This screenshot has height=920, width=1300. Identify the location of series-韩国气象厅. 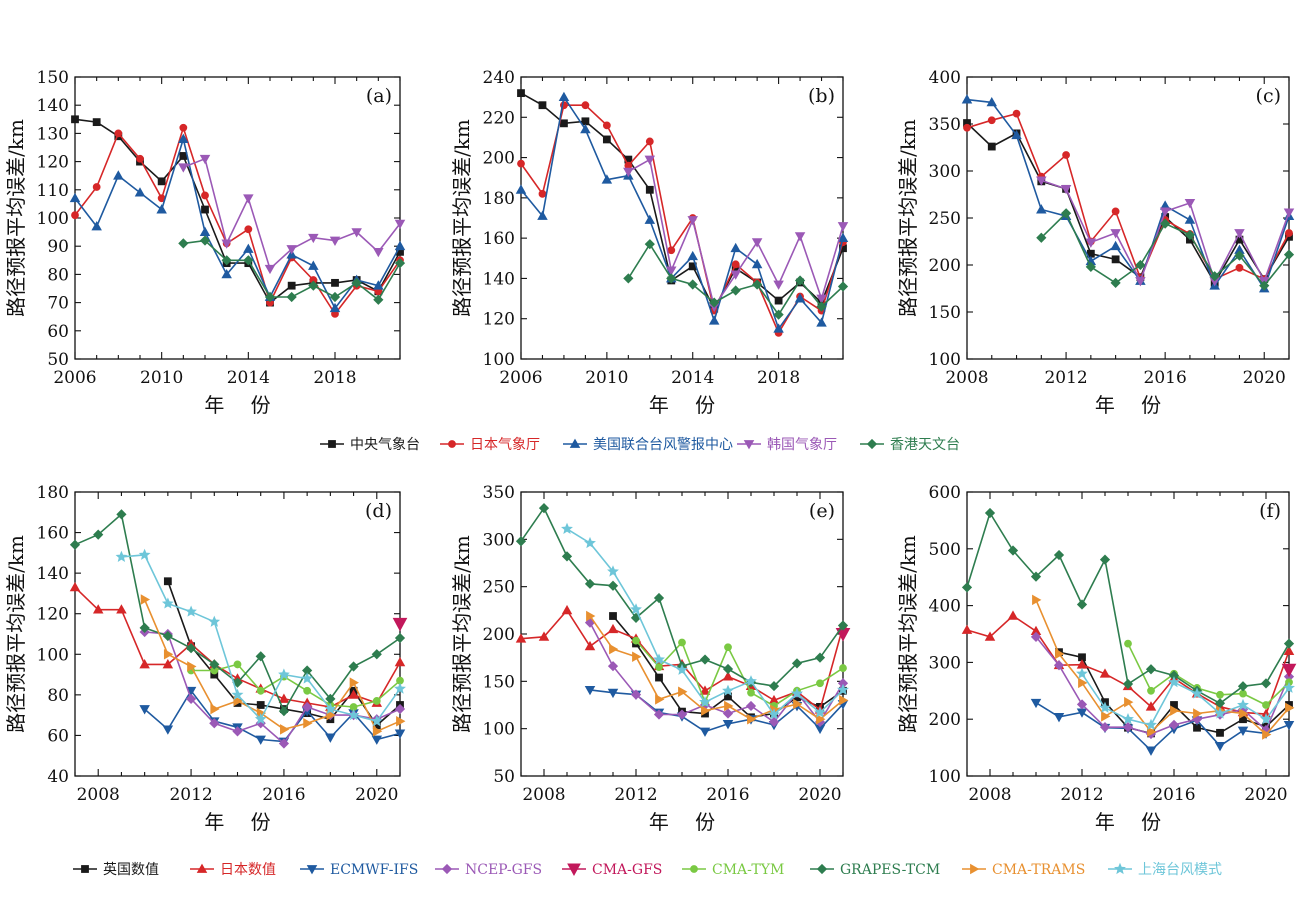
(1165, 231).